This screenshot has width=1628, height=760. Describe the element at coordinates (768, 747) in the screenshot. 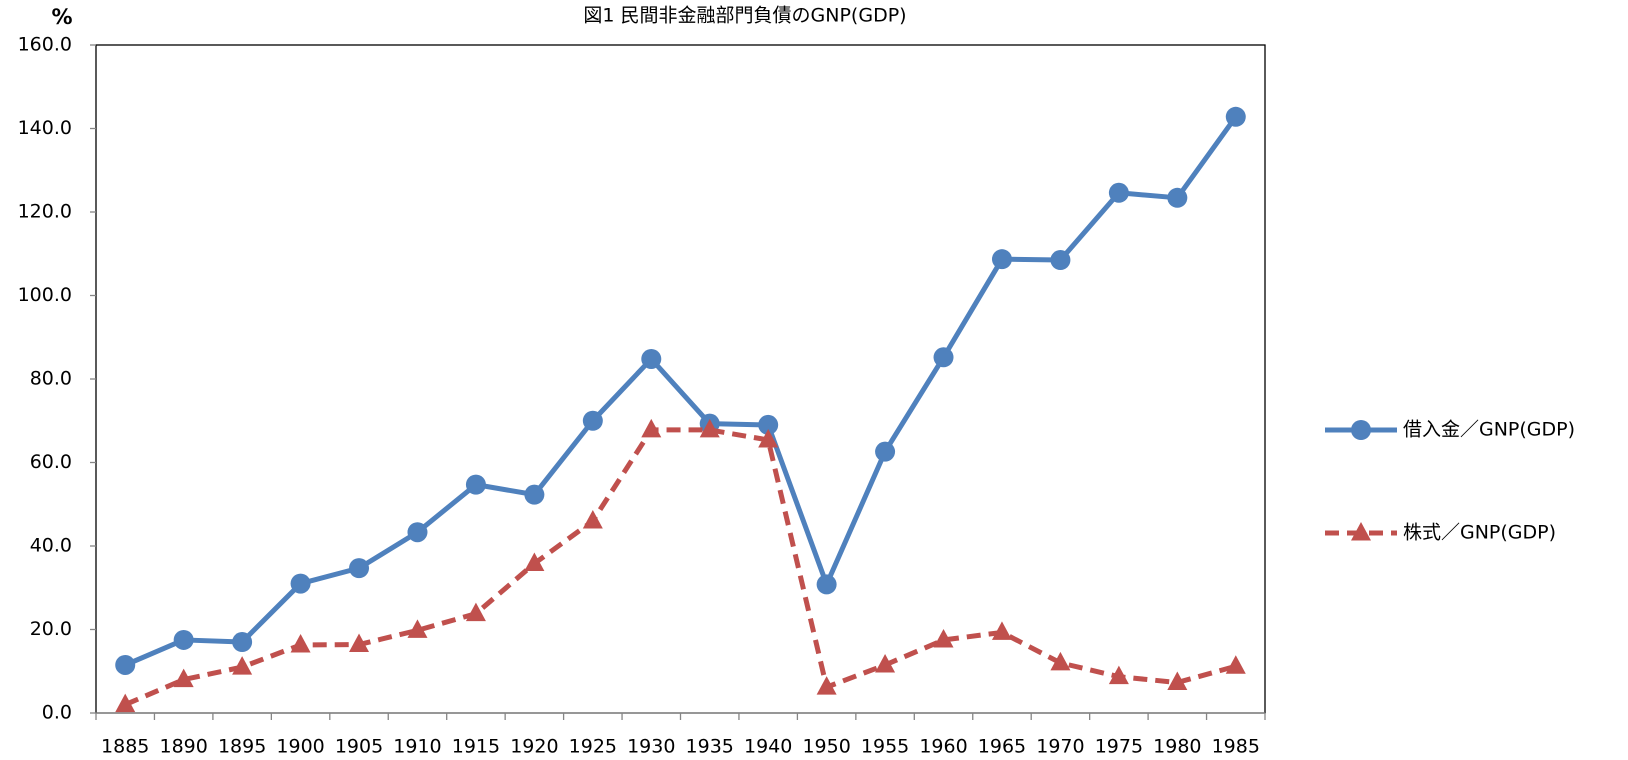

I see `x-tick-label: 1940` at that location.